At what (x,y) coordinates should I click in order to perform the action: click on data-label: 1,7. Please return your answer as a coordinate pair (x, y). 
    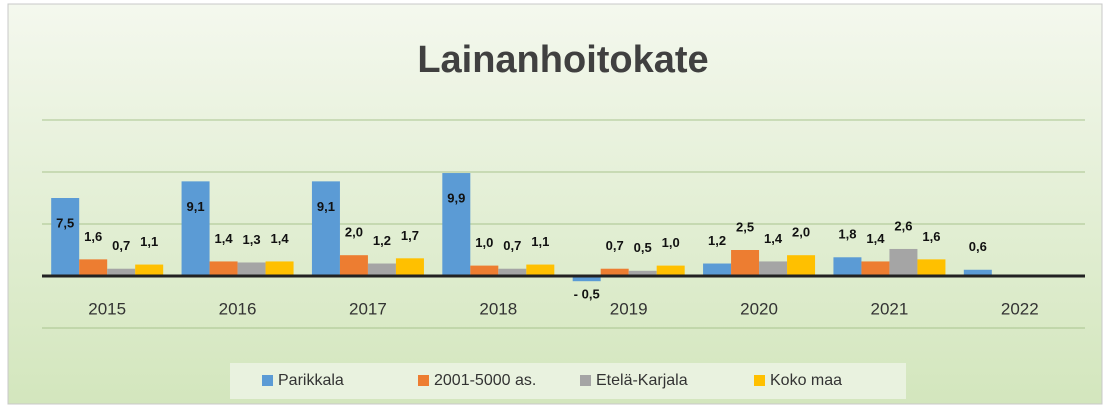
    Looking at the image, I should click on (410, 235).